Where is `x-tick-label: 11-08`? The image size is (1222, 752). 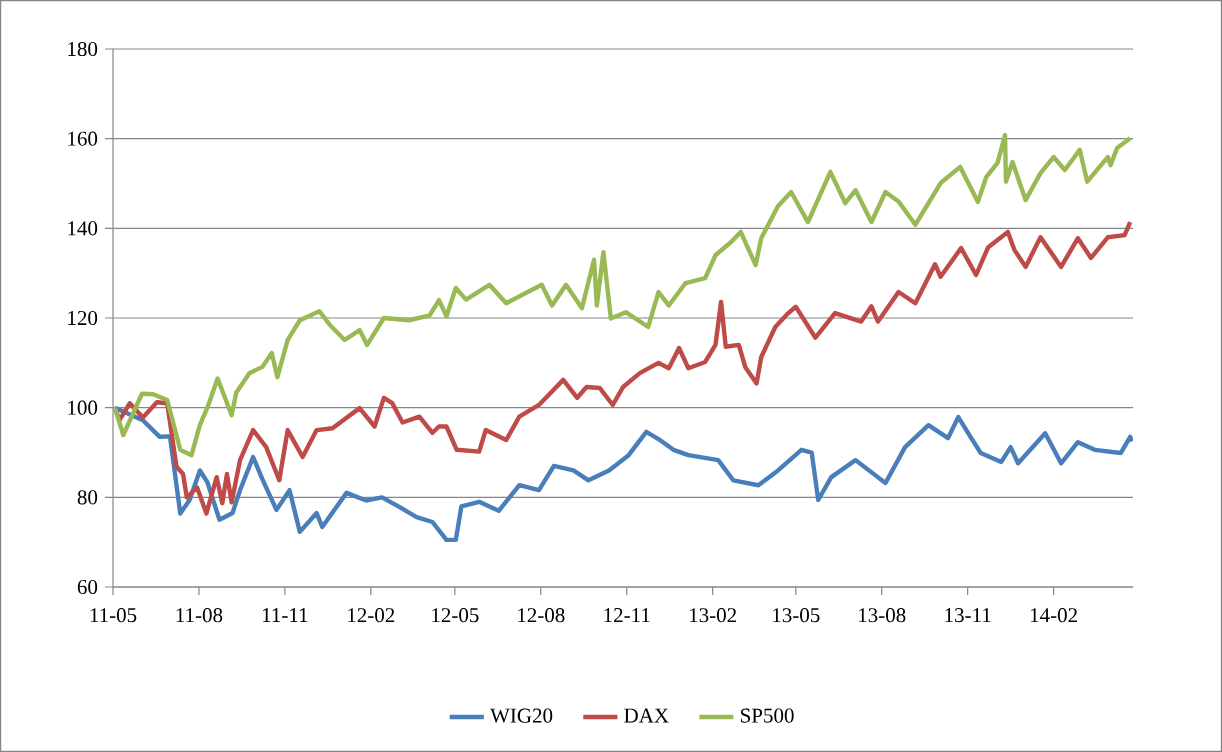
x-tick-label: 11-08 is located at coordinates (199, 615).